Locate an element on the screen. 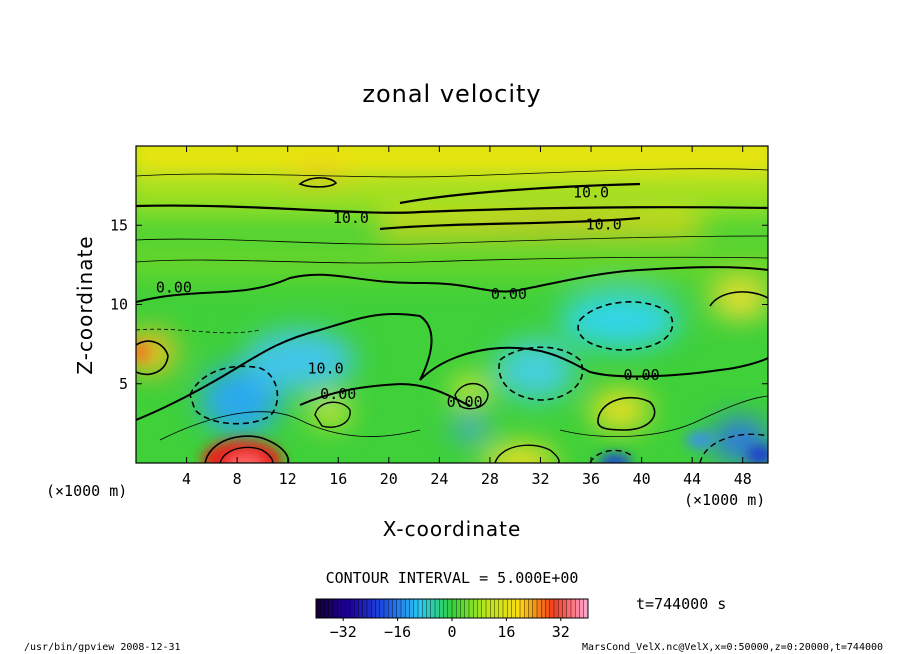 The image size is (904, 654). colorbar-tick-labels: −32 −16 0 16 32 is located at coordinates (450, 629).